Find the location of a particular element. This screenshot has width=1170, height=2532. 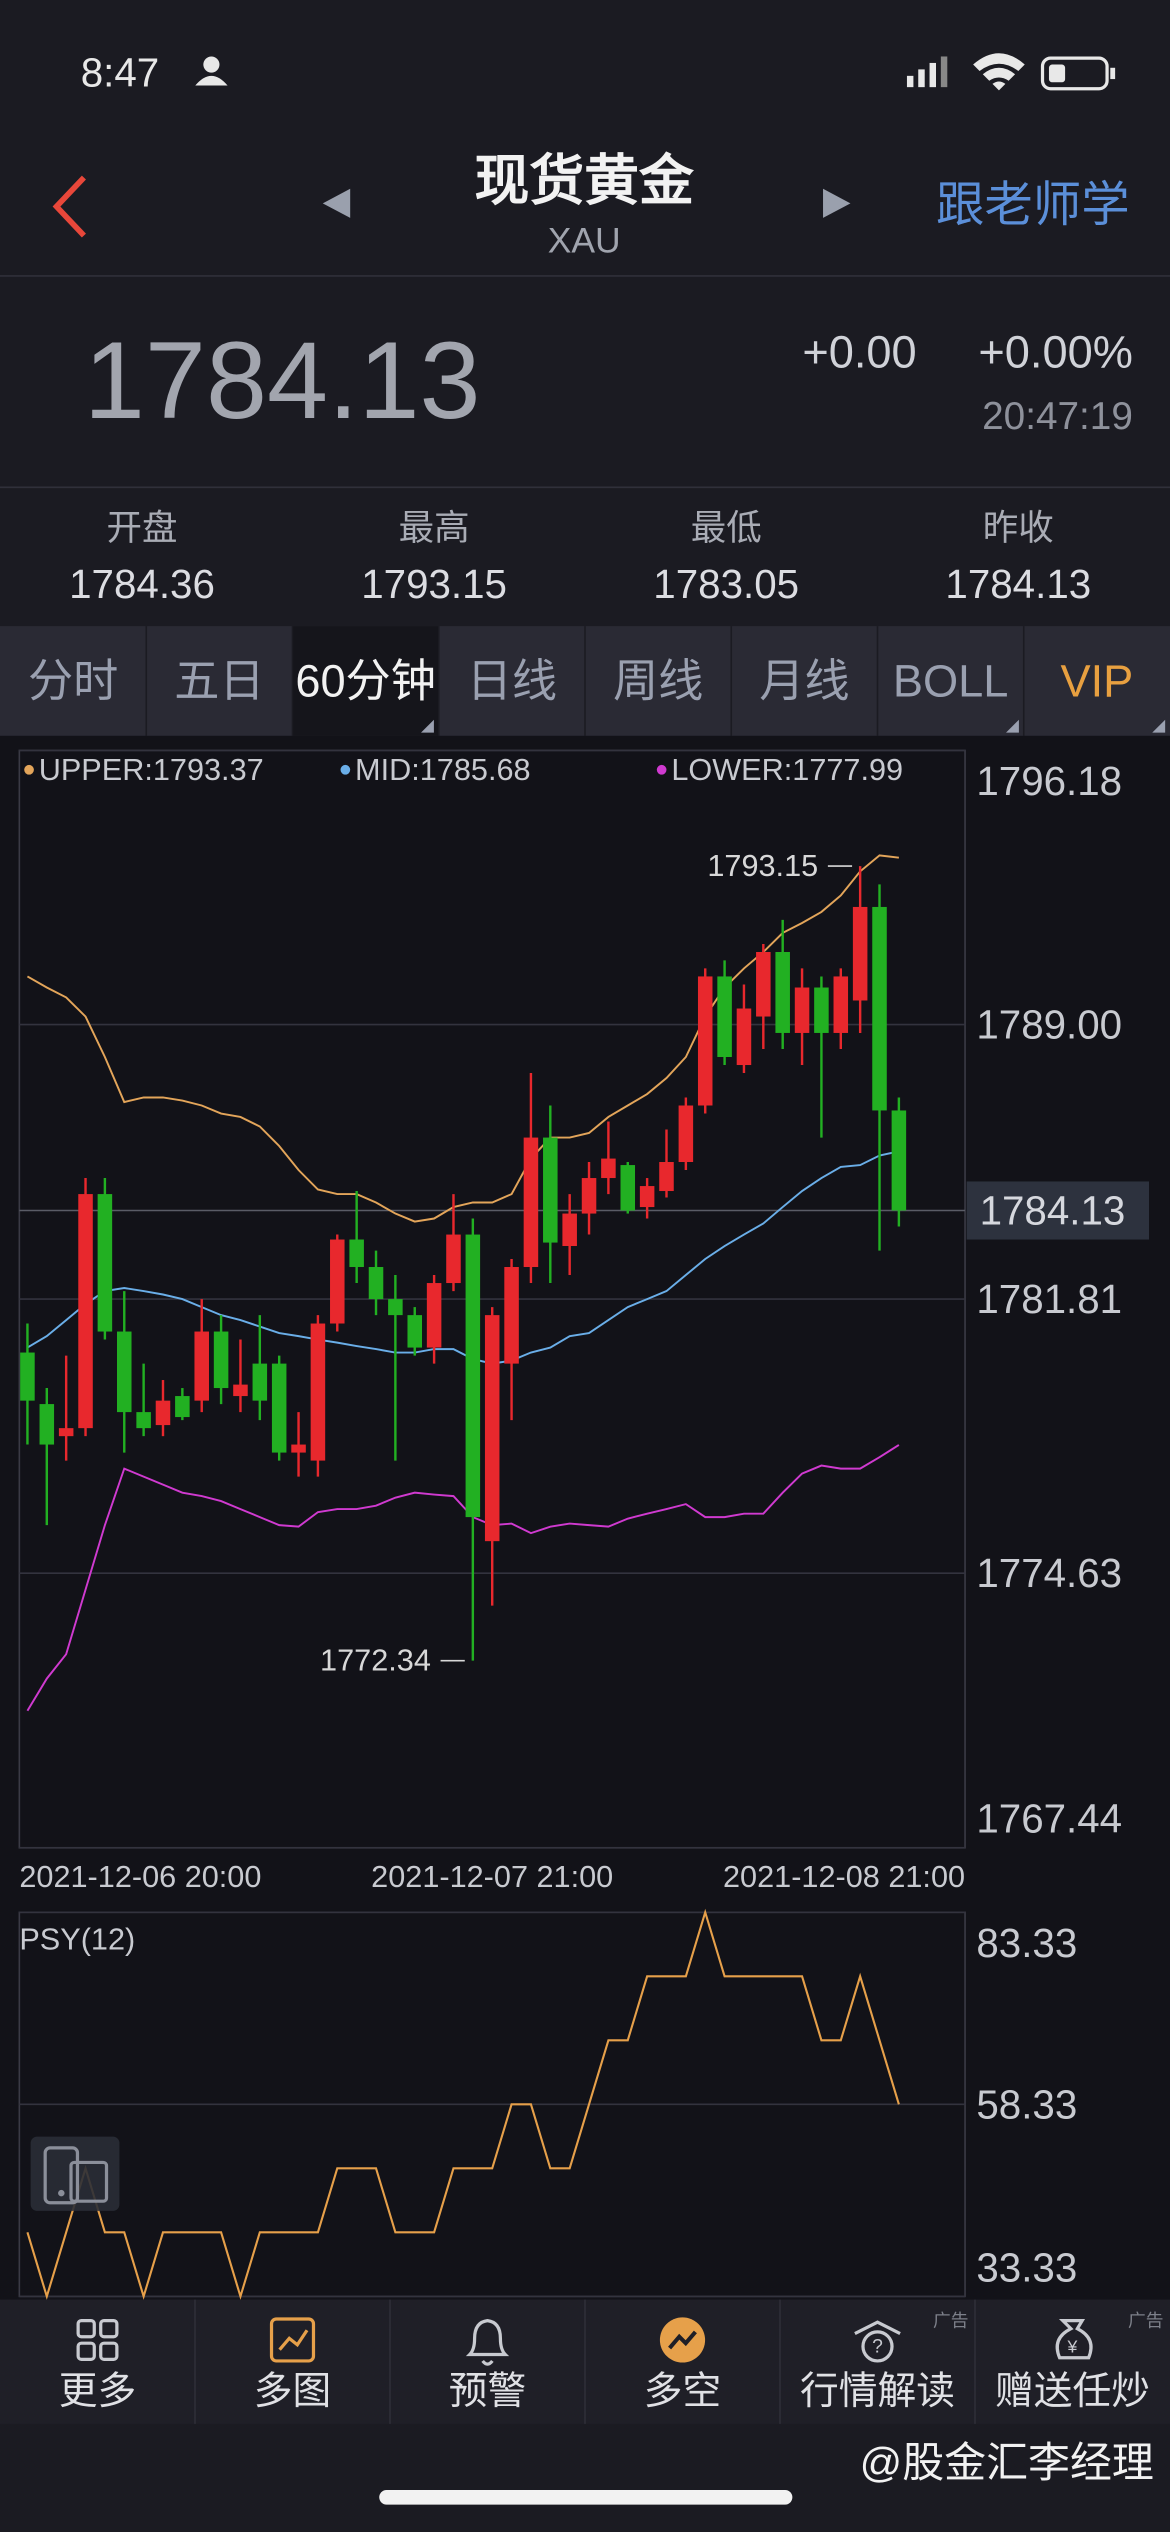

toolbar-item: ¥ 赠送任炒 is located at coordinates (1072, 2366).